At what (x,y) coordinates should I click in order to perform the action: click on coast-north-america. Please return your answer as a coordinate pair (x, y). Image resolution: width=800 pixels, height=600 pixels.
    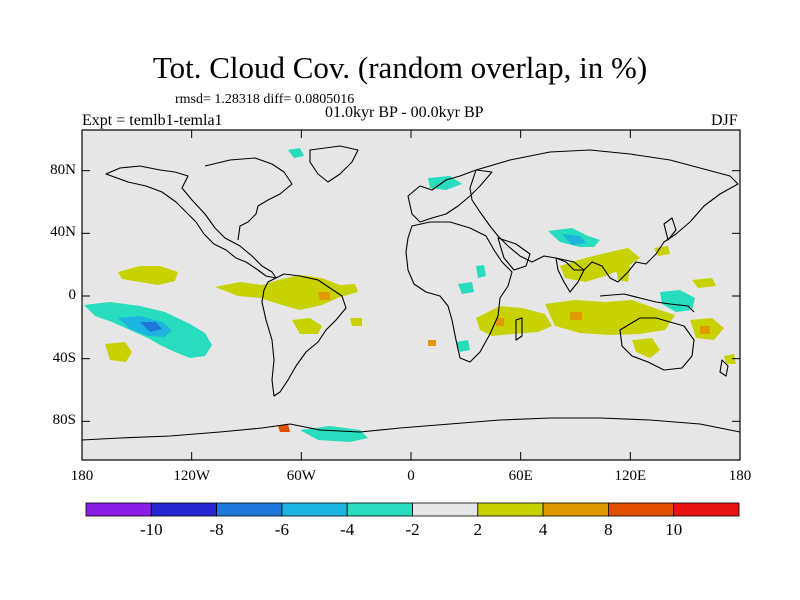
    Looking at the image, I should click on (191, 222).